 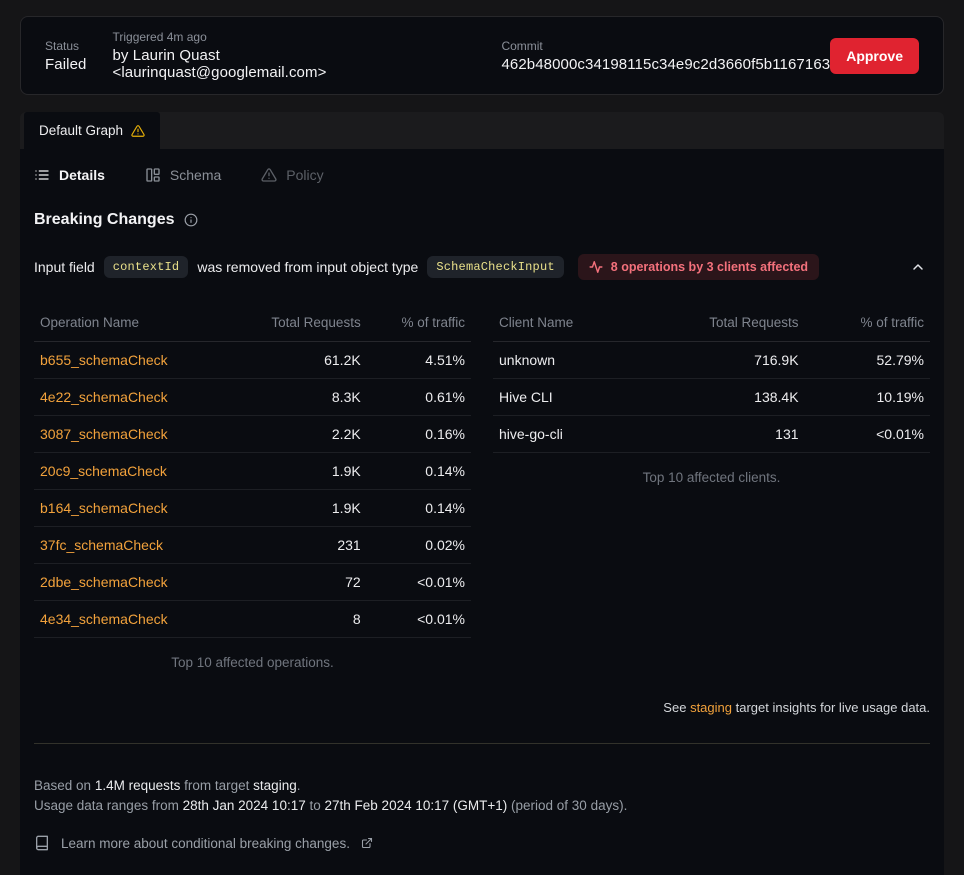 I want to click on table-row: 4e22_schemaCheck 8.3K 0.61%, so click(x=252, y=397).